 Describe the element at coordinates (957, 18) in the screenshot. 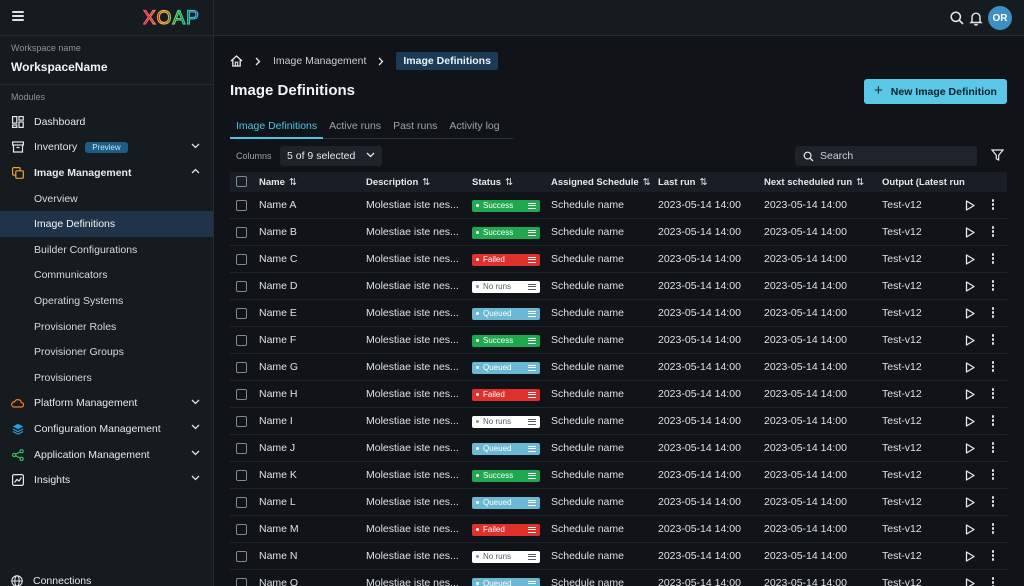

I see `search-icon` at that location.